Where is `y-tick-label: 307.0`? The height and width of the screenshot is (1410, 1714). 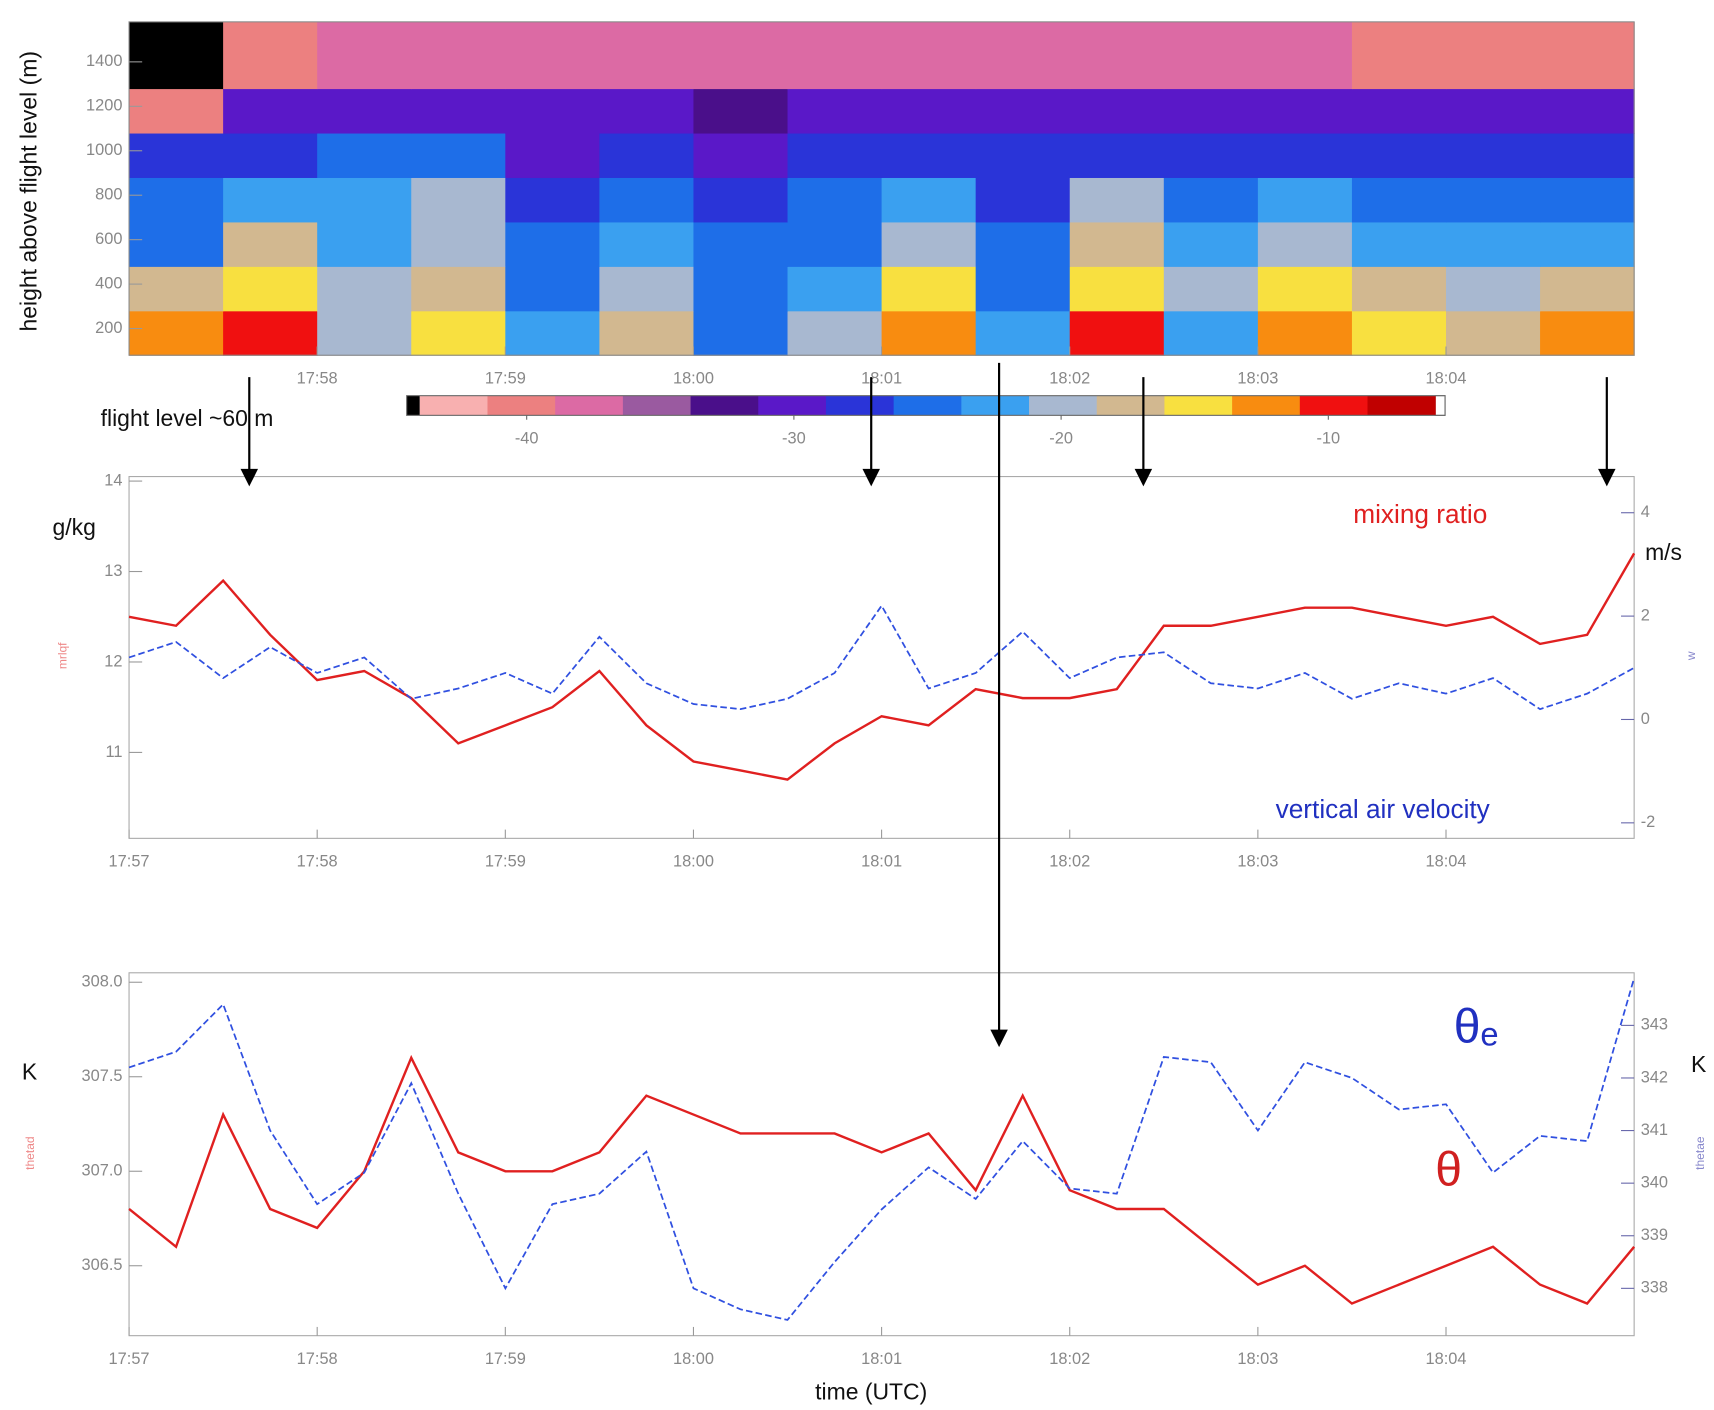 y-tick-label: 307.0 is located at coordinates (102, 1171).